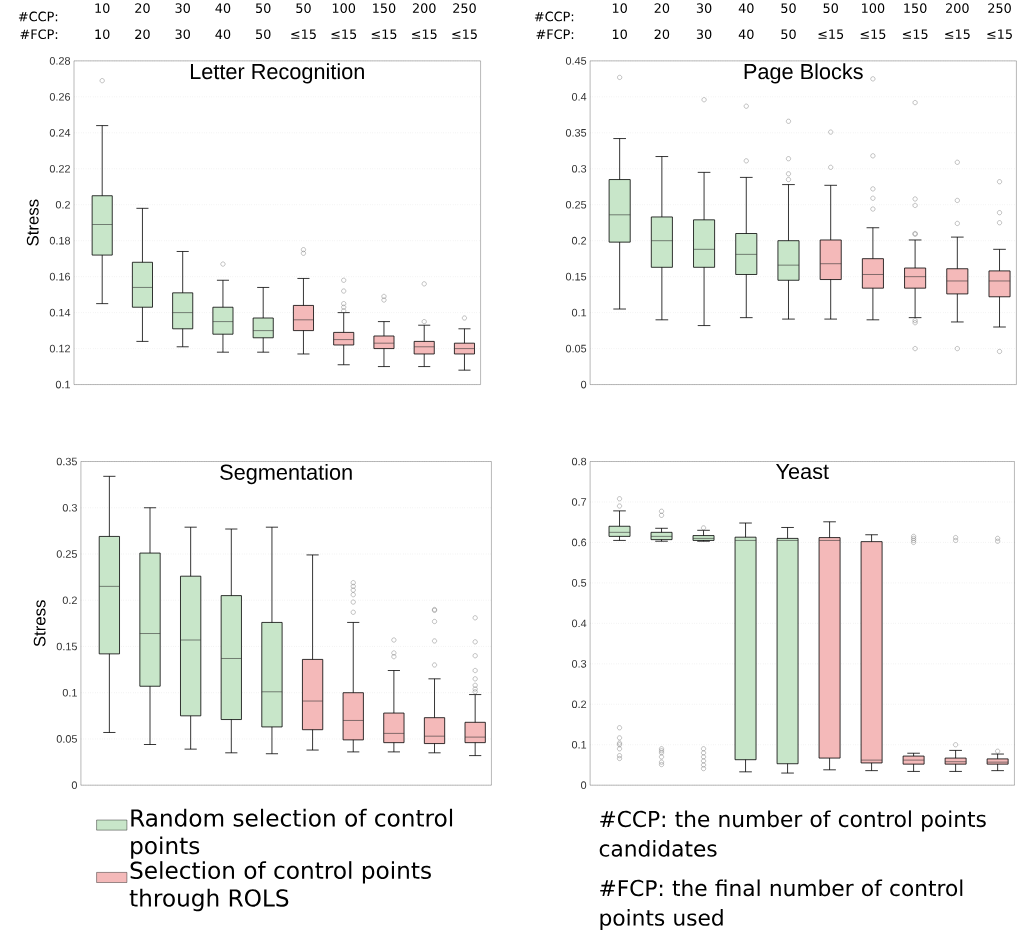 Image resolution: width=1036 pixels, height=943 pixels. Describe the element at coordinates (59, 348) in the screenshot. I see `y-tick-label: 0.12` at that location.